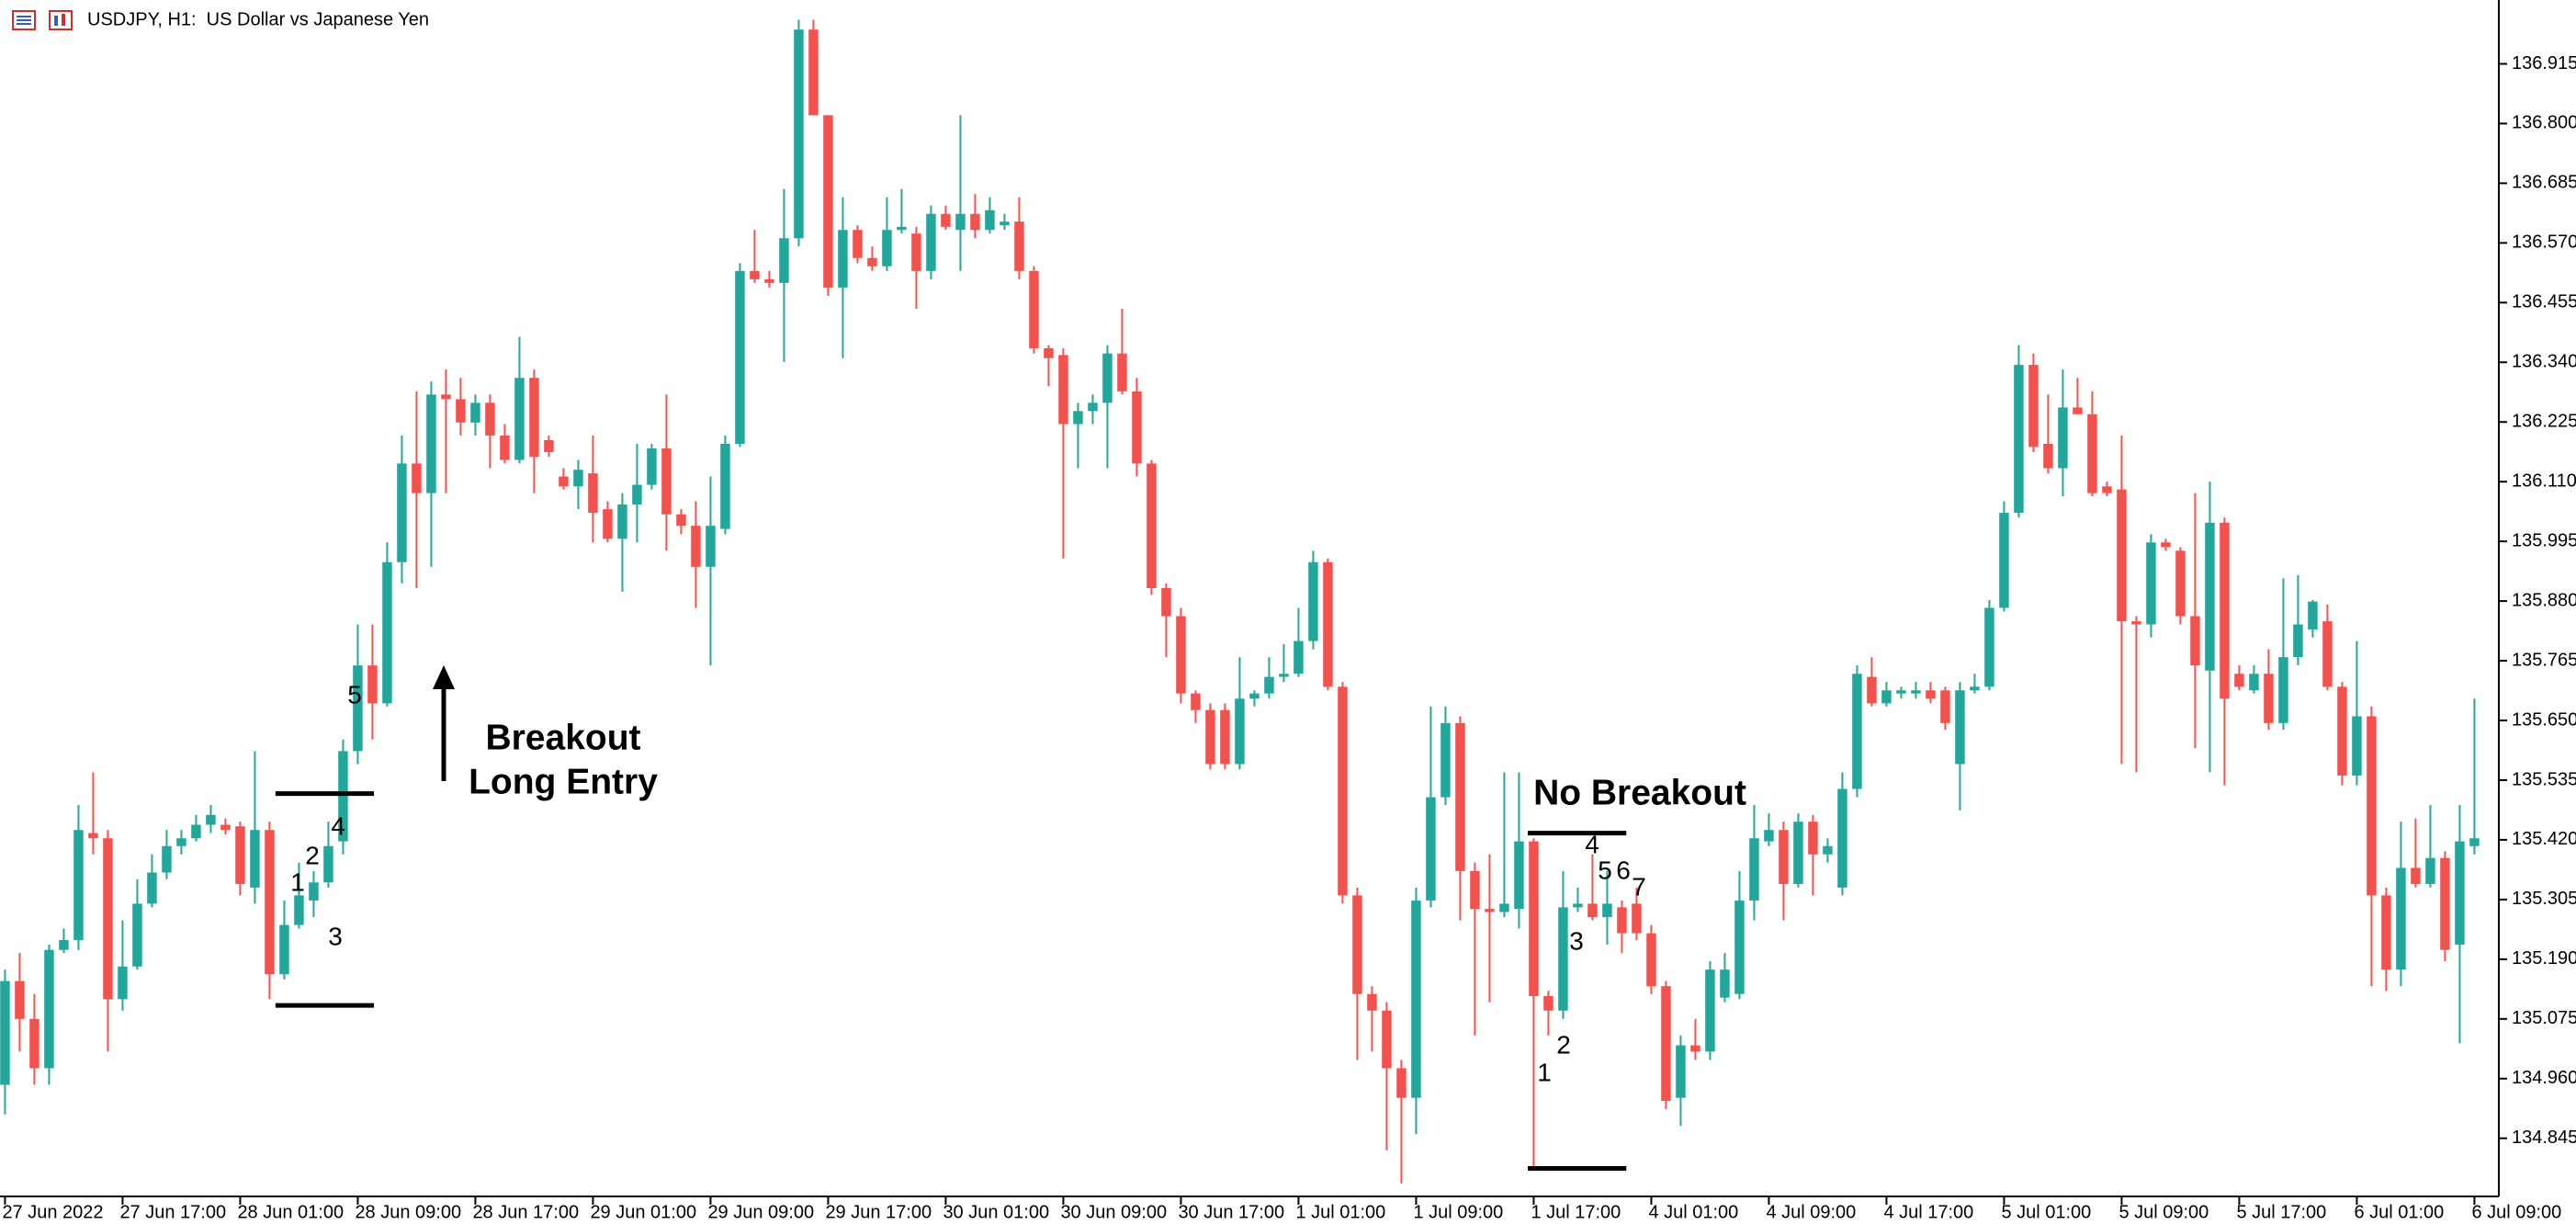  Describe the element at coordinates (42, 20) in the screenshot. I see `title-icons` at that location.